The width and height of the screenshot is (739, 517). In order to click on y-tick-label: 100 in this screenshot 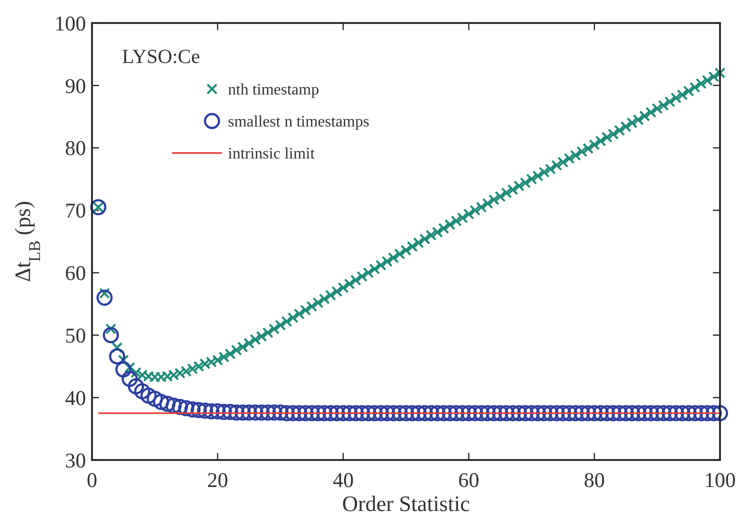, I will do `click(70, 23)`.